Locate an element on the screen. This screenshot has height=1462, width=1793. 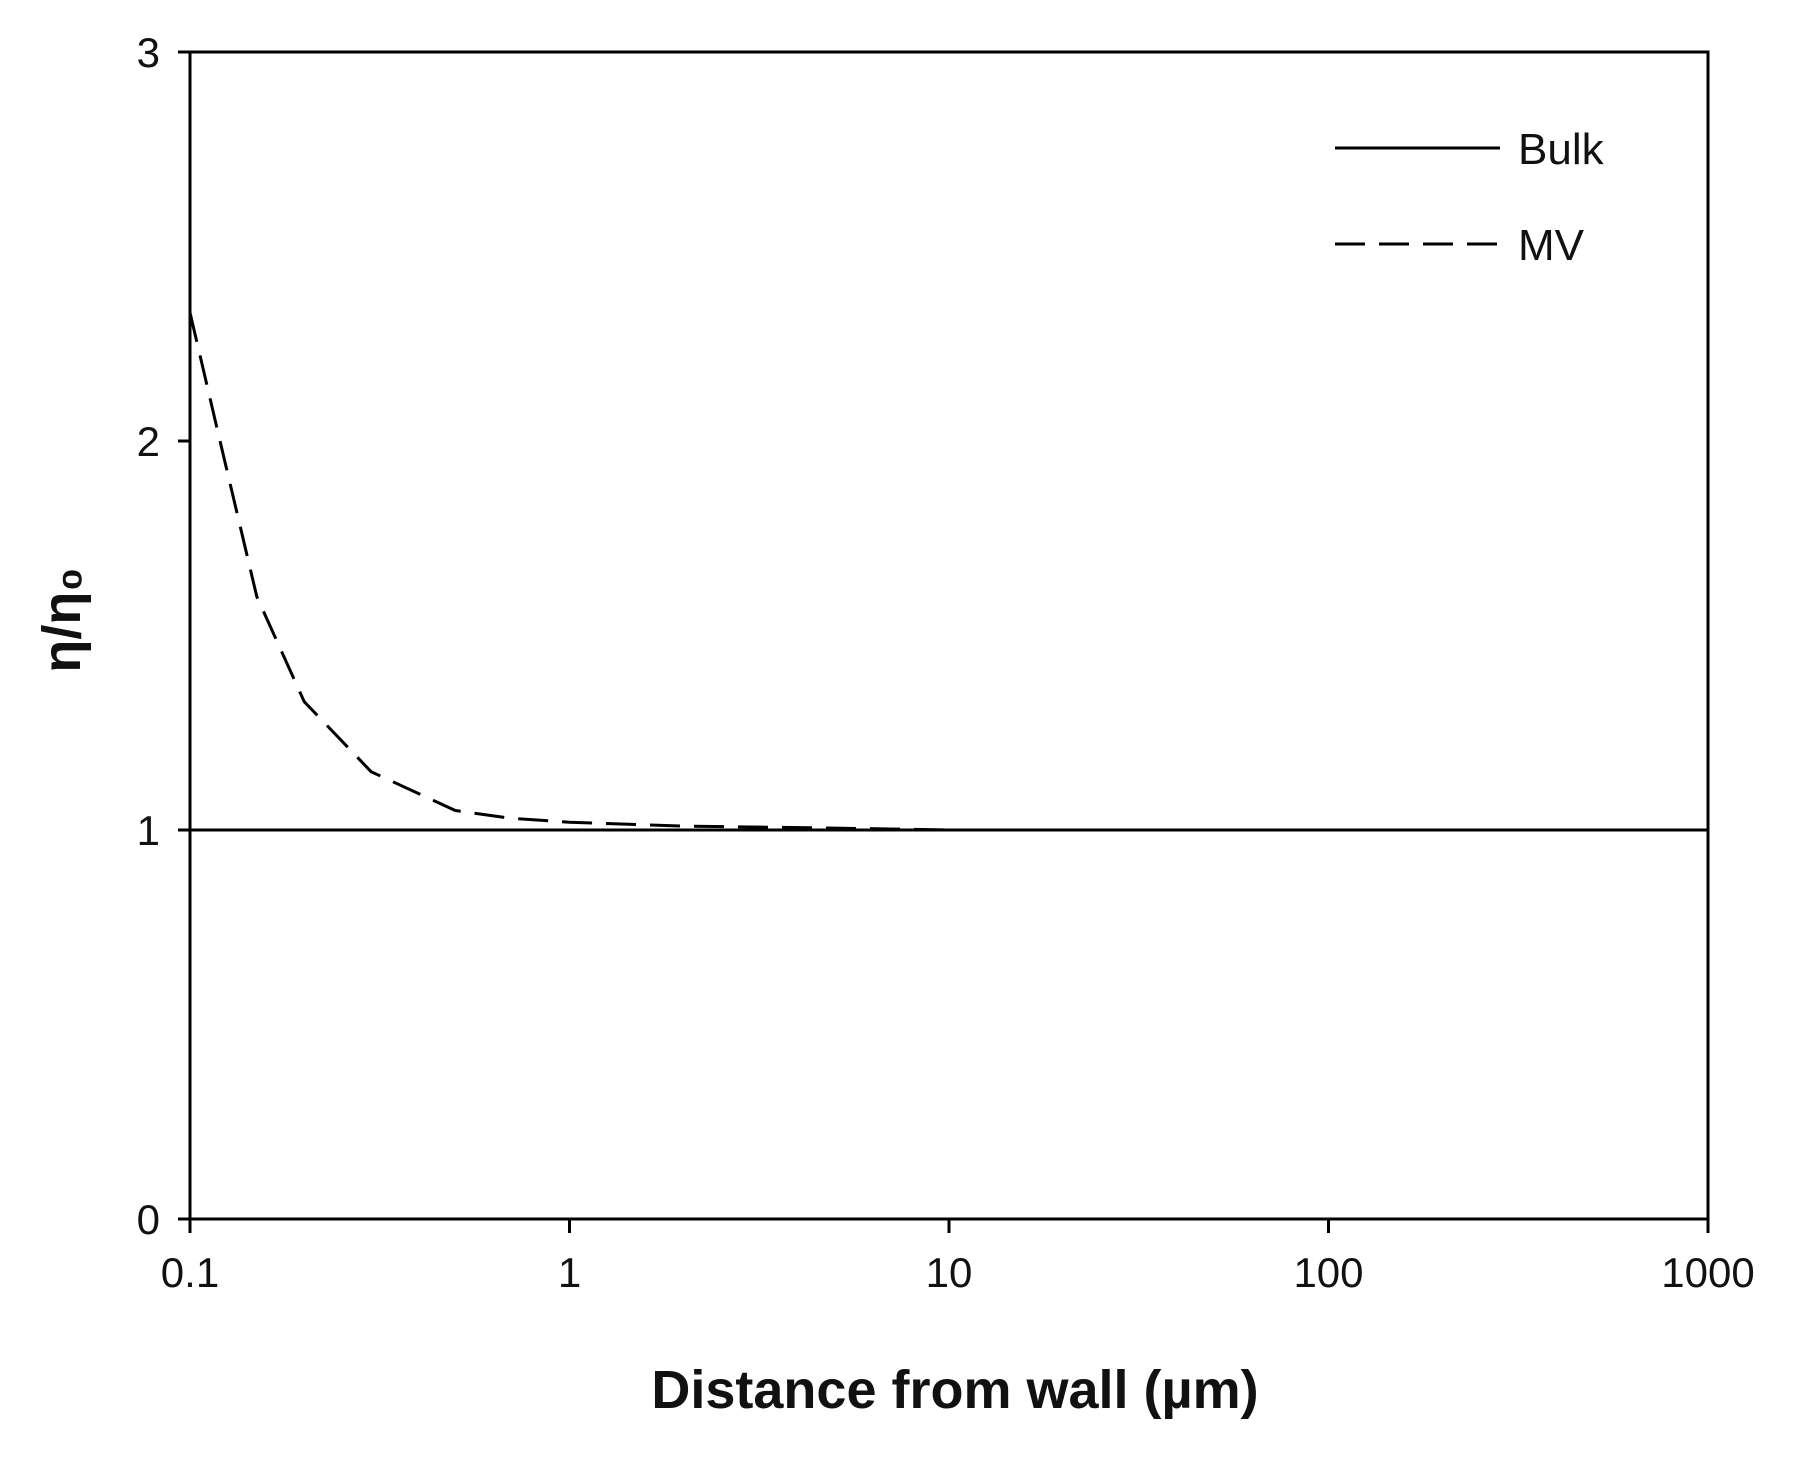
y-axis-title: η/η₀ is located at coordinates (62, 619).